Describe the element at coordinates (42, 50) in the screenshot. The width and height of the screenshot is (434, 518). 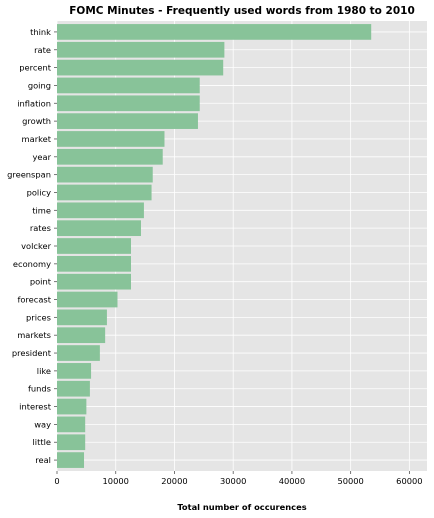
I see `y-tick-label-rate: rate` at that location.